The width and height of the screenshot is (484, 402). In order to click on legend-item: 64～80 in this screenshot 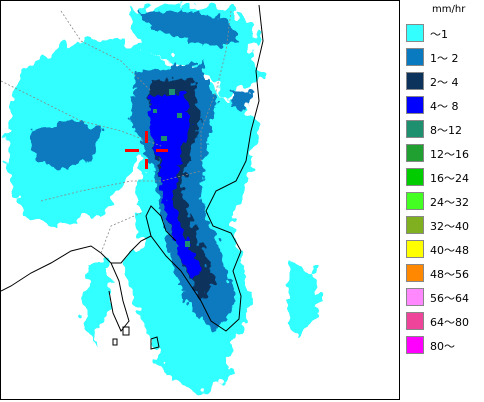, I will do `click(445, 321)`.